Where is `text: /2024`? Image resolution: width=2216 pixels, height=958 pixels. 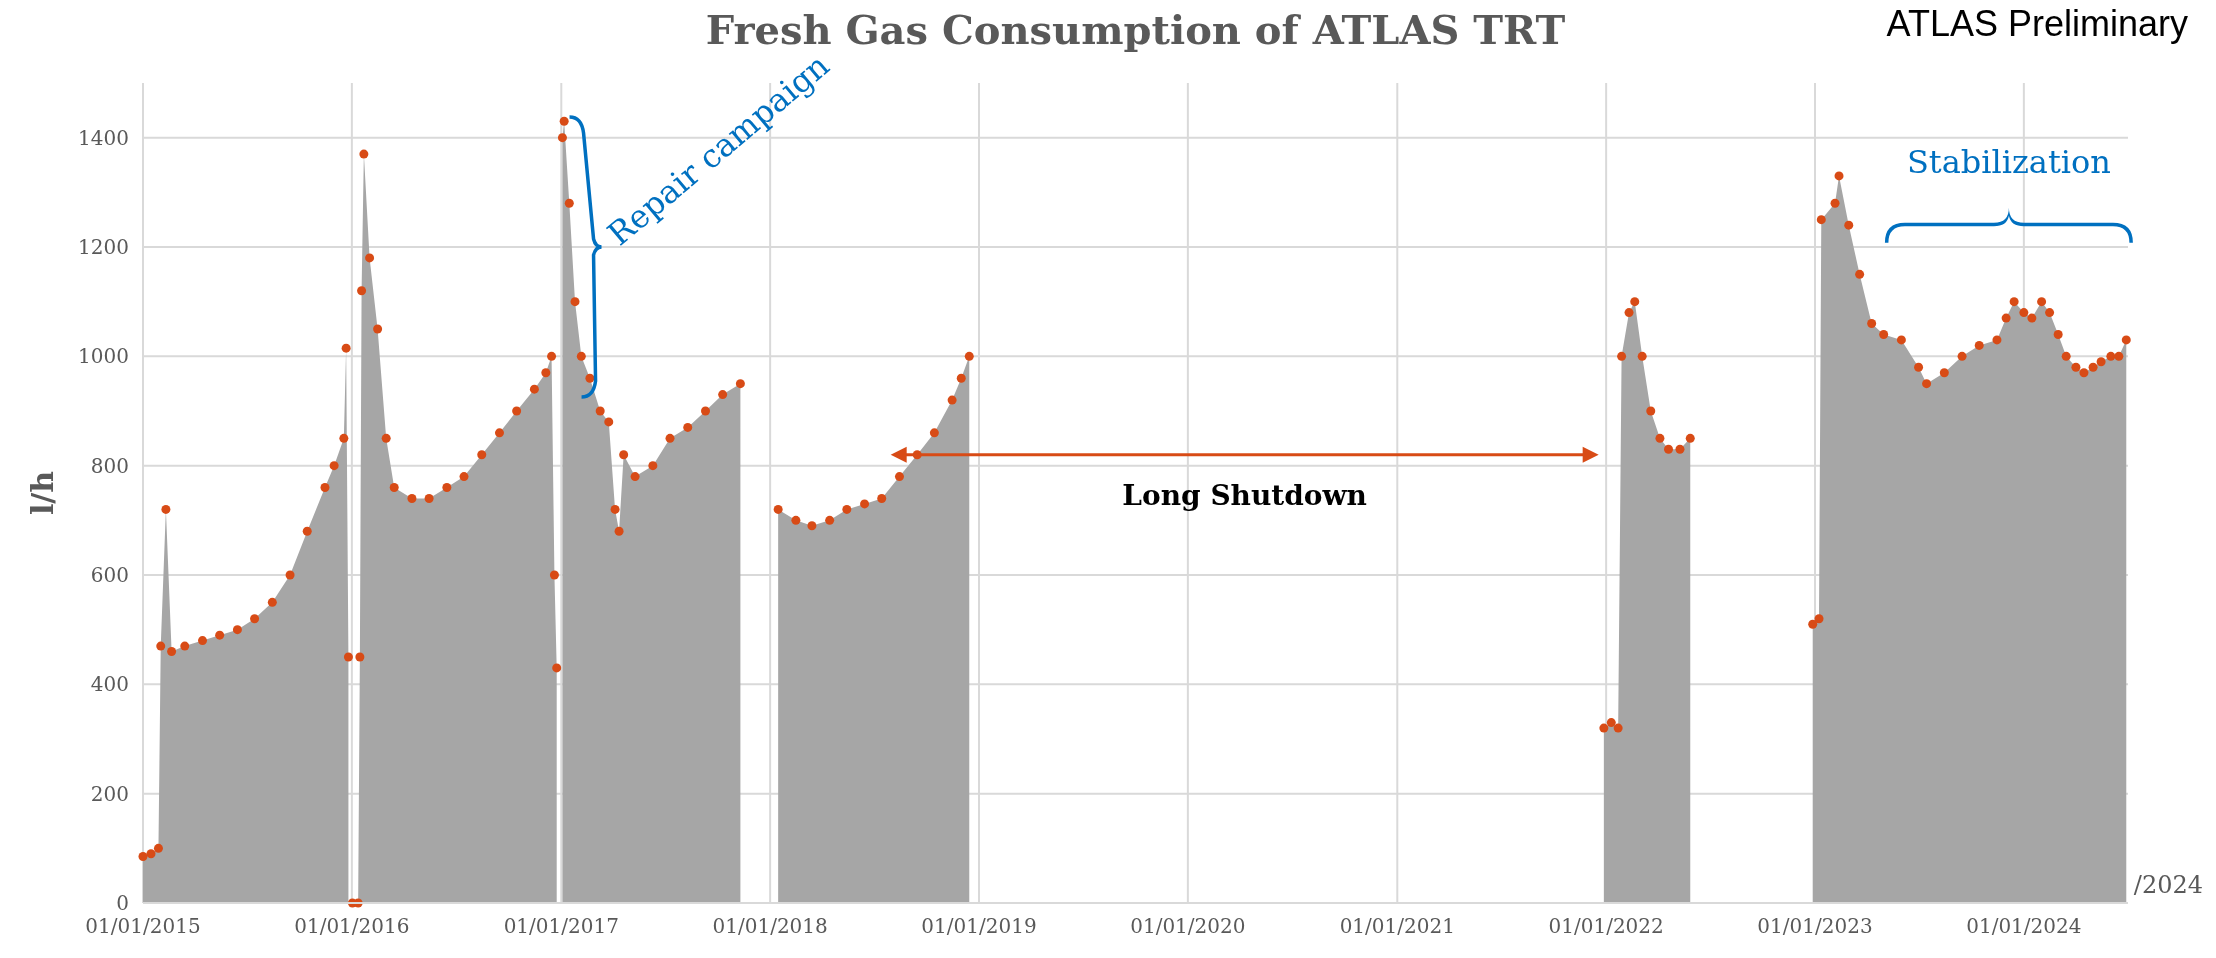 text: /2024 is located at coordinates (2168, 885).